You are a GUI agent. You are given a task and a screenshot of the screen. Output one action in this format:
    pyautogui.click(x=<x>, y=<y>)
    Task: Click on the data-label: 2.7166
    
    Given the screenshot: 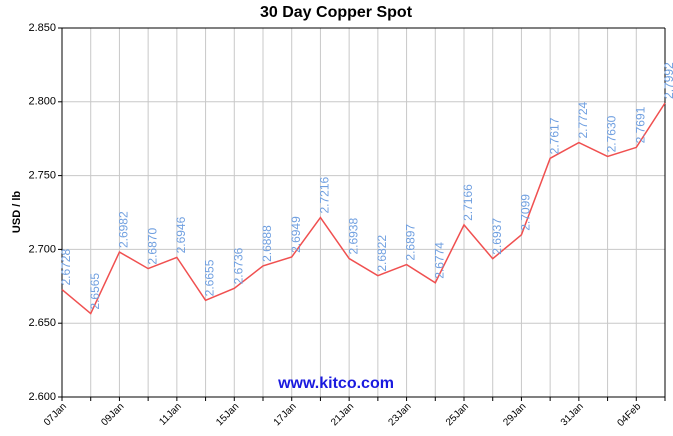 What is the action you would take?
    pyautogui.click(x=468, y=202)
    